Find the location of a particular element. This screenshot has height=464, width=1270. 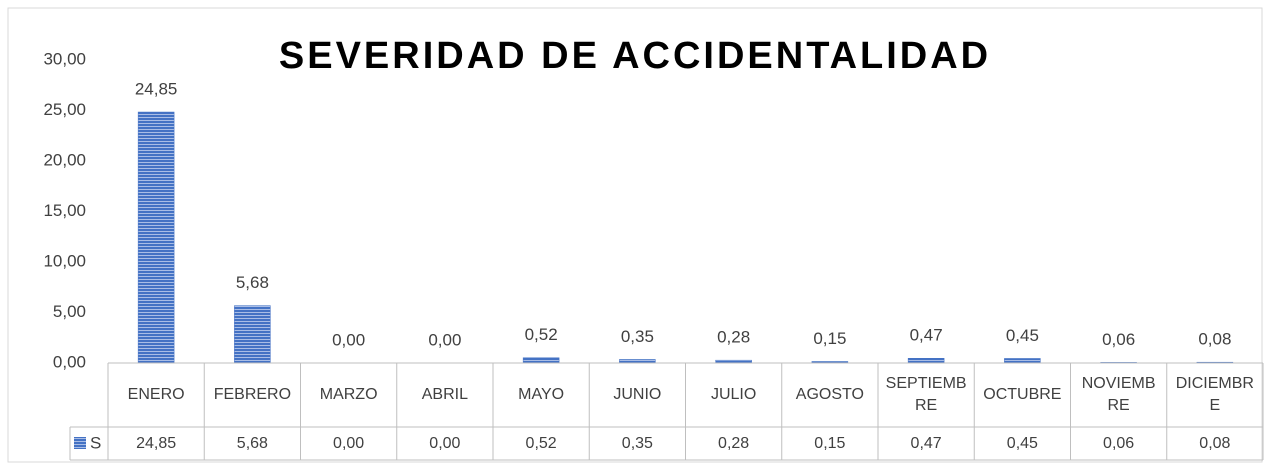

chart-title: SEVERIDAD DE ACCIDENTALIDAD is located at coordinates (635, 56).